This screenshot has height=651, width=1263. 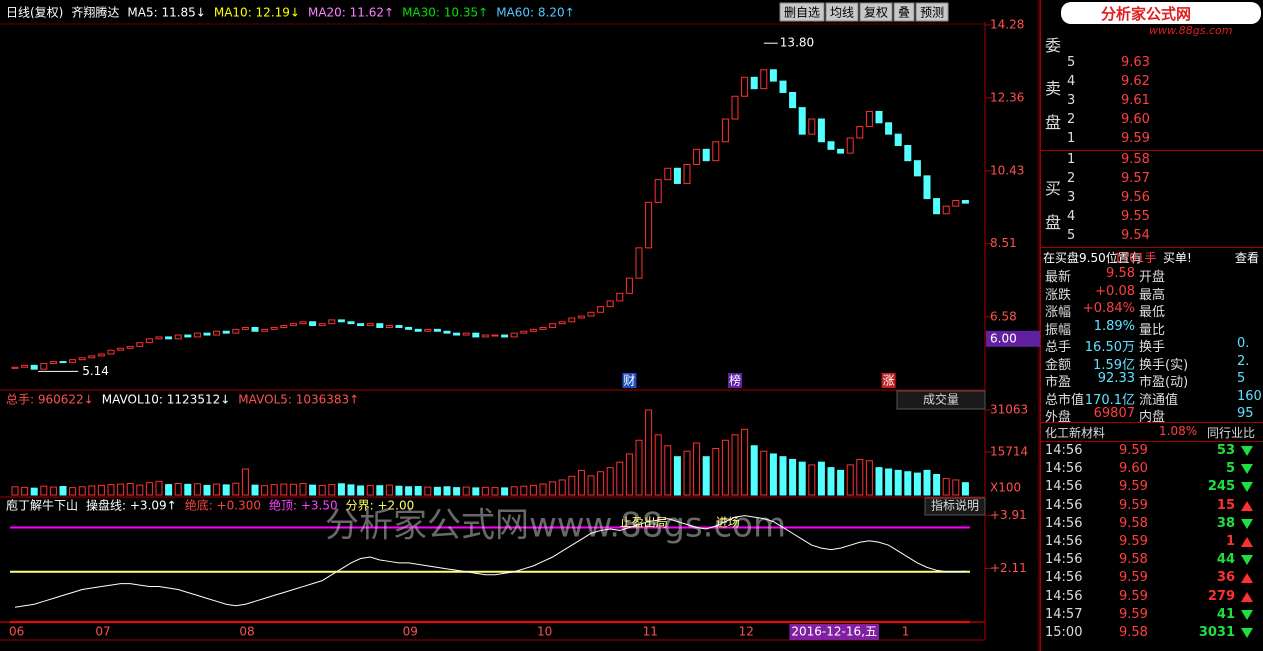 I want to click on sell-label: 卖盘, so click(x=1053, y=105).